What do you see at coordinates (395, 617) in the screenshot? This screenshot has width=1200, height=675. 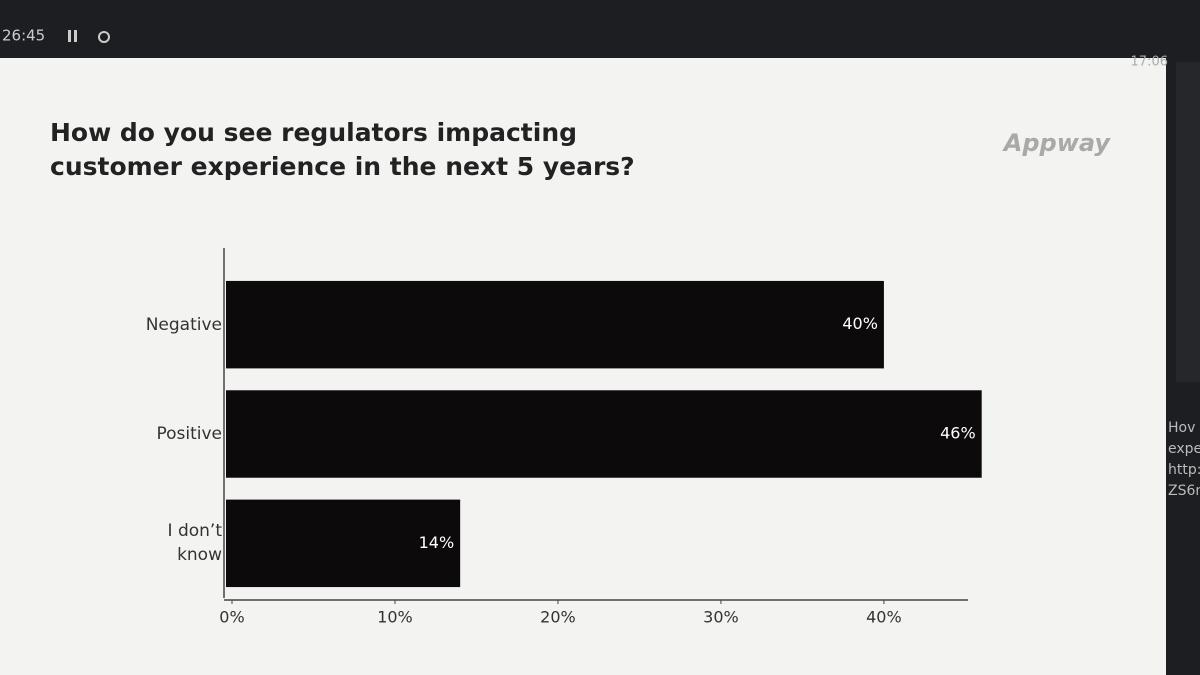 I see `x-tick-label: 10%` at bounding box center [395, 617].